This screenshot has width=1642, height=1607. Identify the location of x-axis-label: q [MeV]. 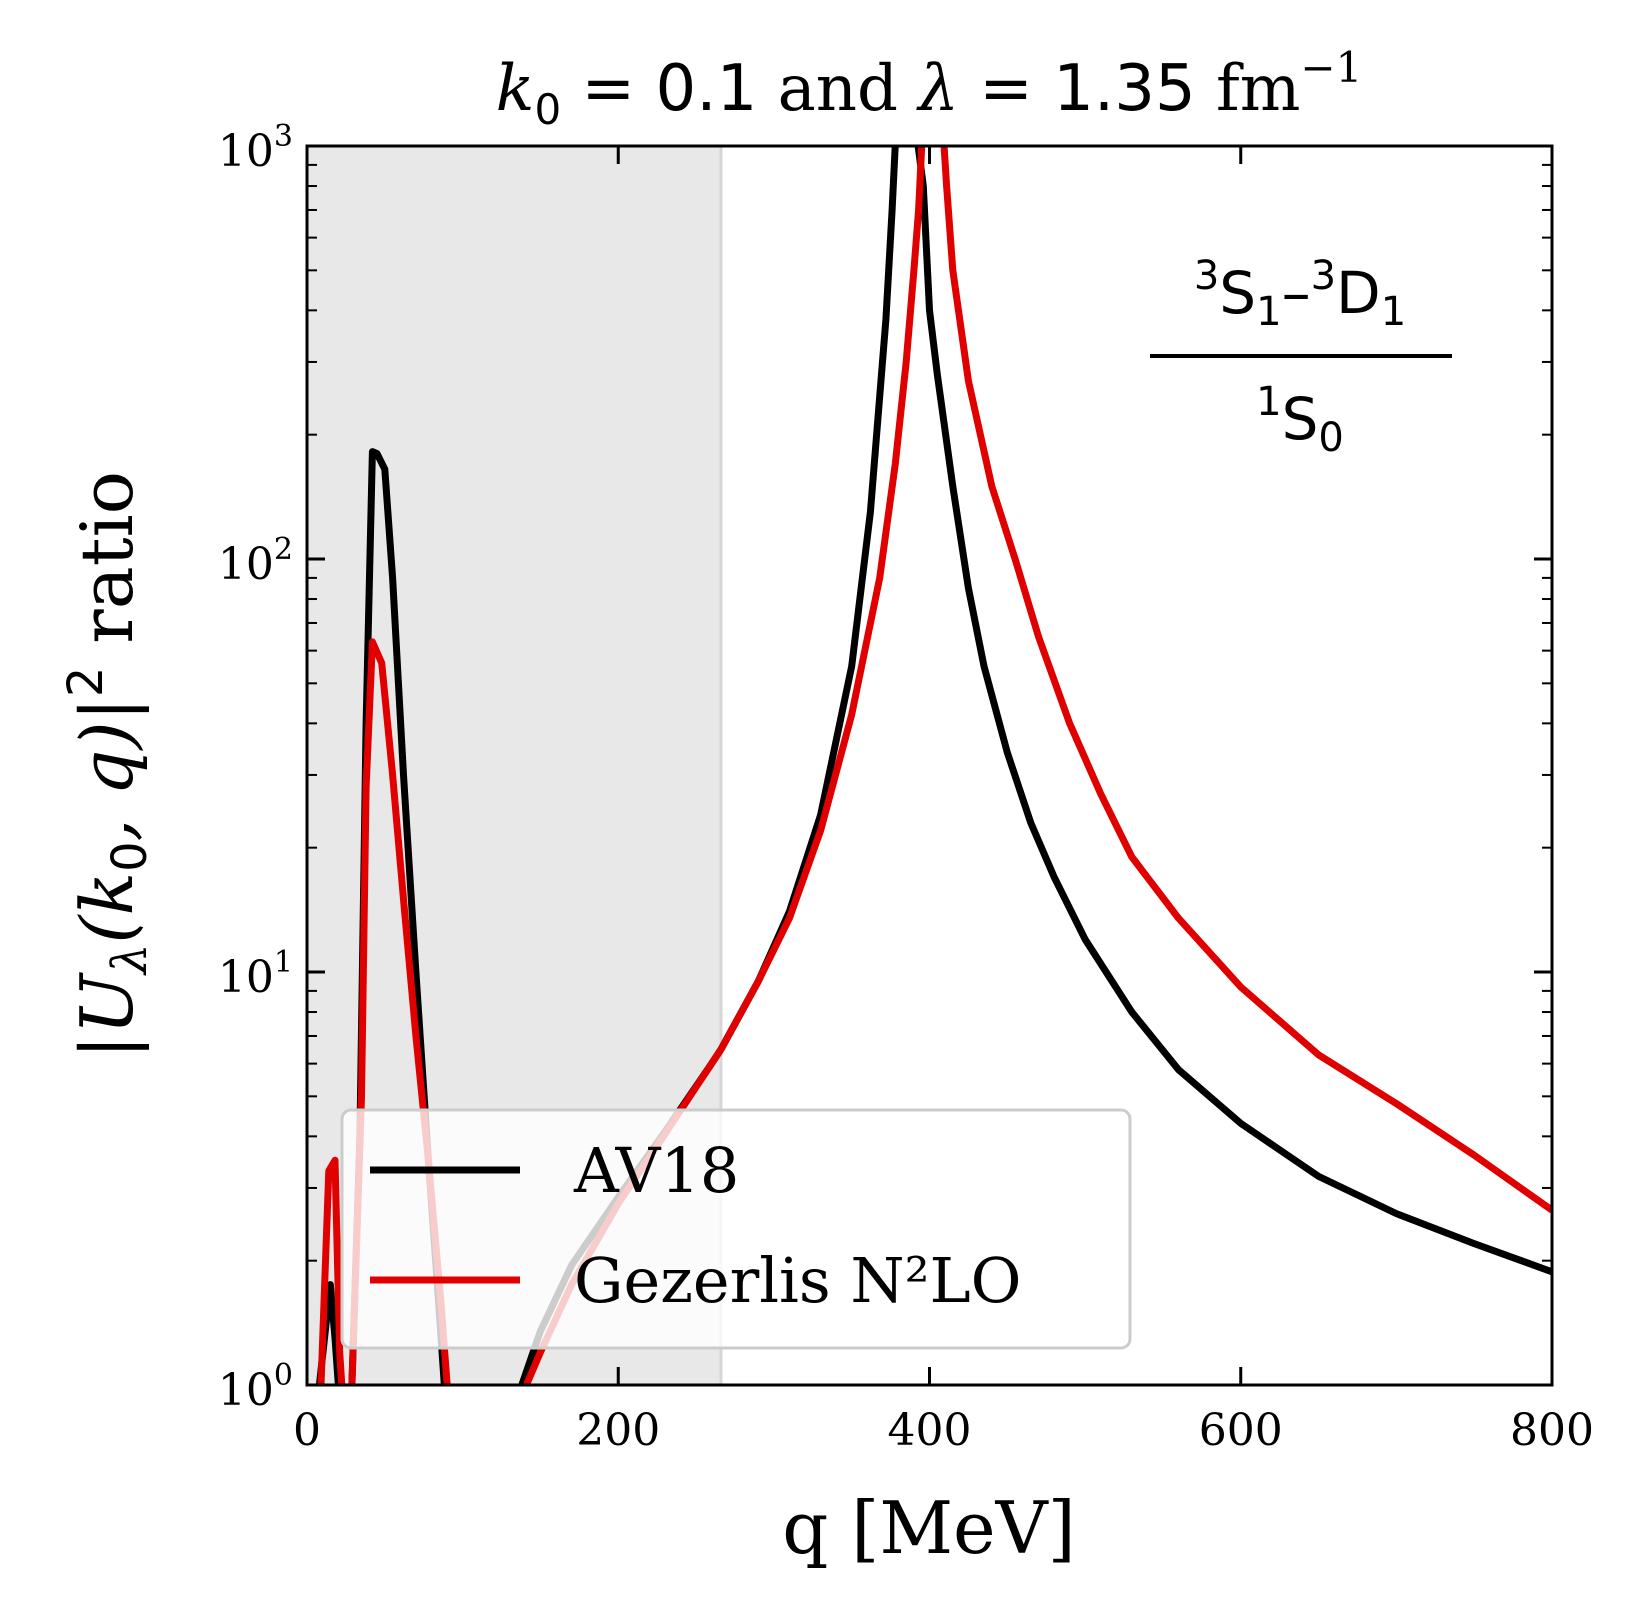
(928, 1528).